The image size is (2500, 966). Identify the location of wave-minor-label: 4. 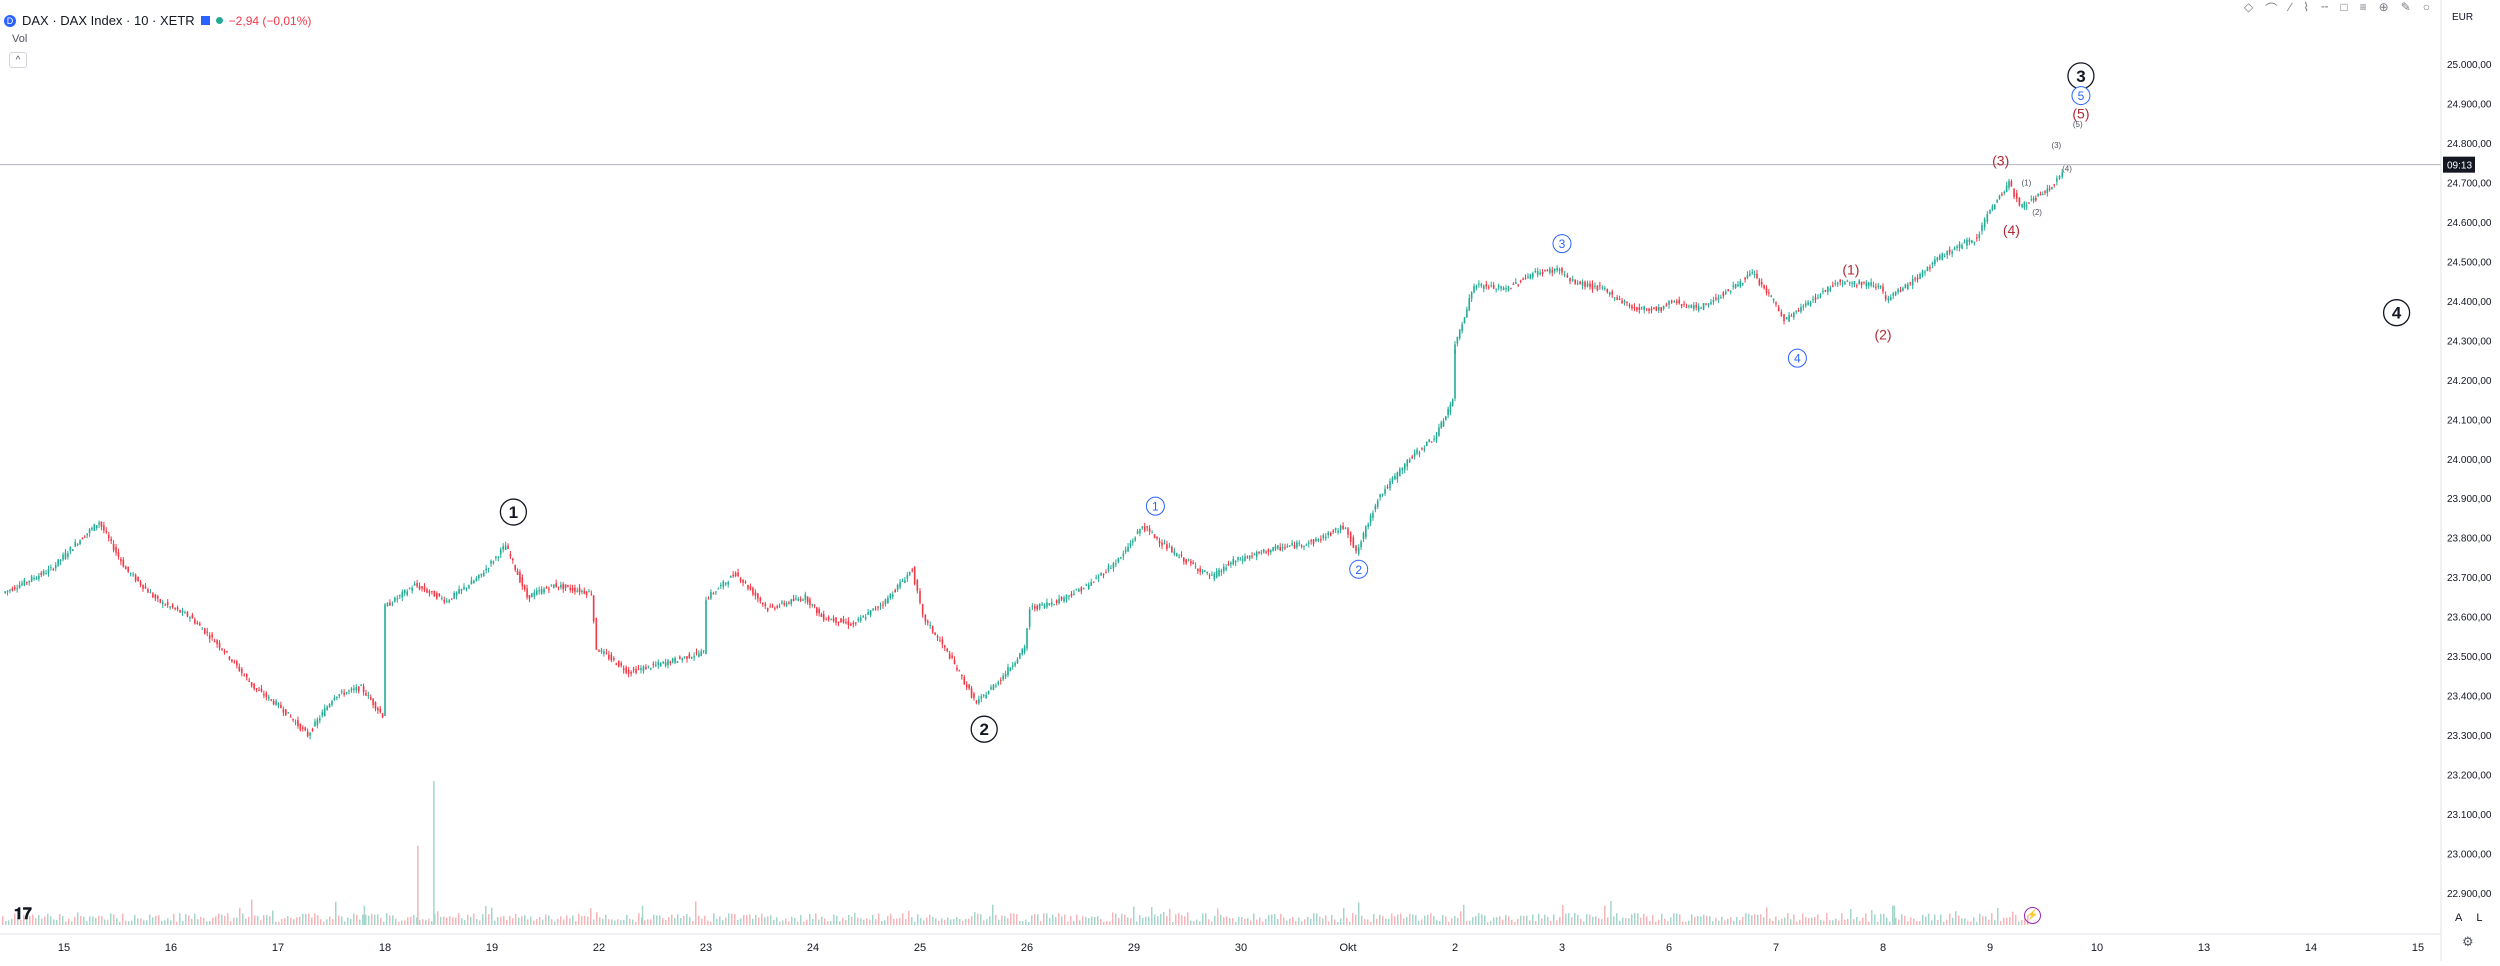
(1797, 359).